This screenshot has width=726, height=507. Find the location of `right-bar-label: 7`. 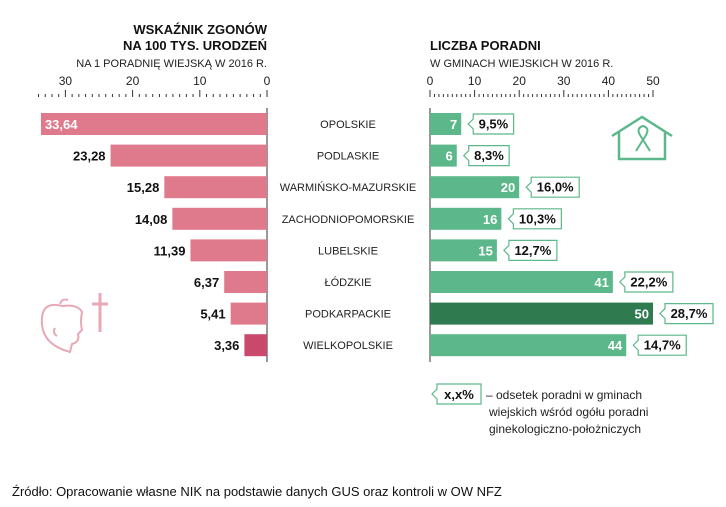

right-bar-label: 7 is located at coordinates (453, 124).